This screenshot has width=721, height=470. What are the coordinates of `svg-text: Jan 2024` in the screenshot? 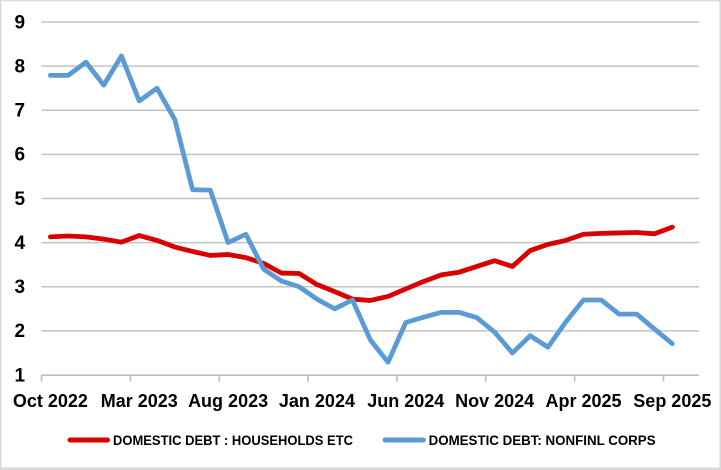 It's located at (317, 401).